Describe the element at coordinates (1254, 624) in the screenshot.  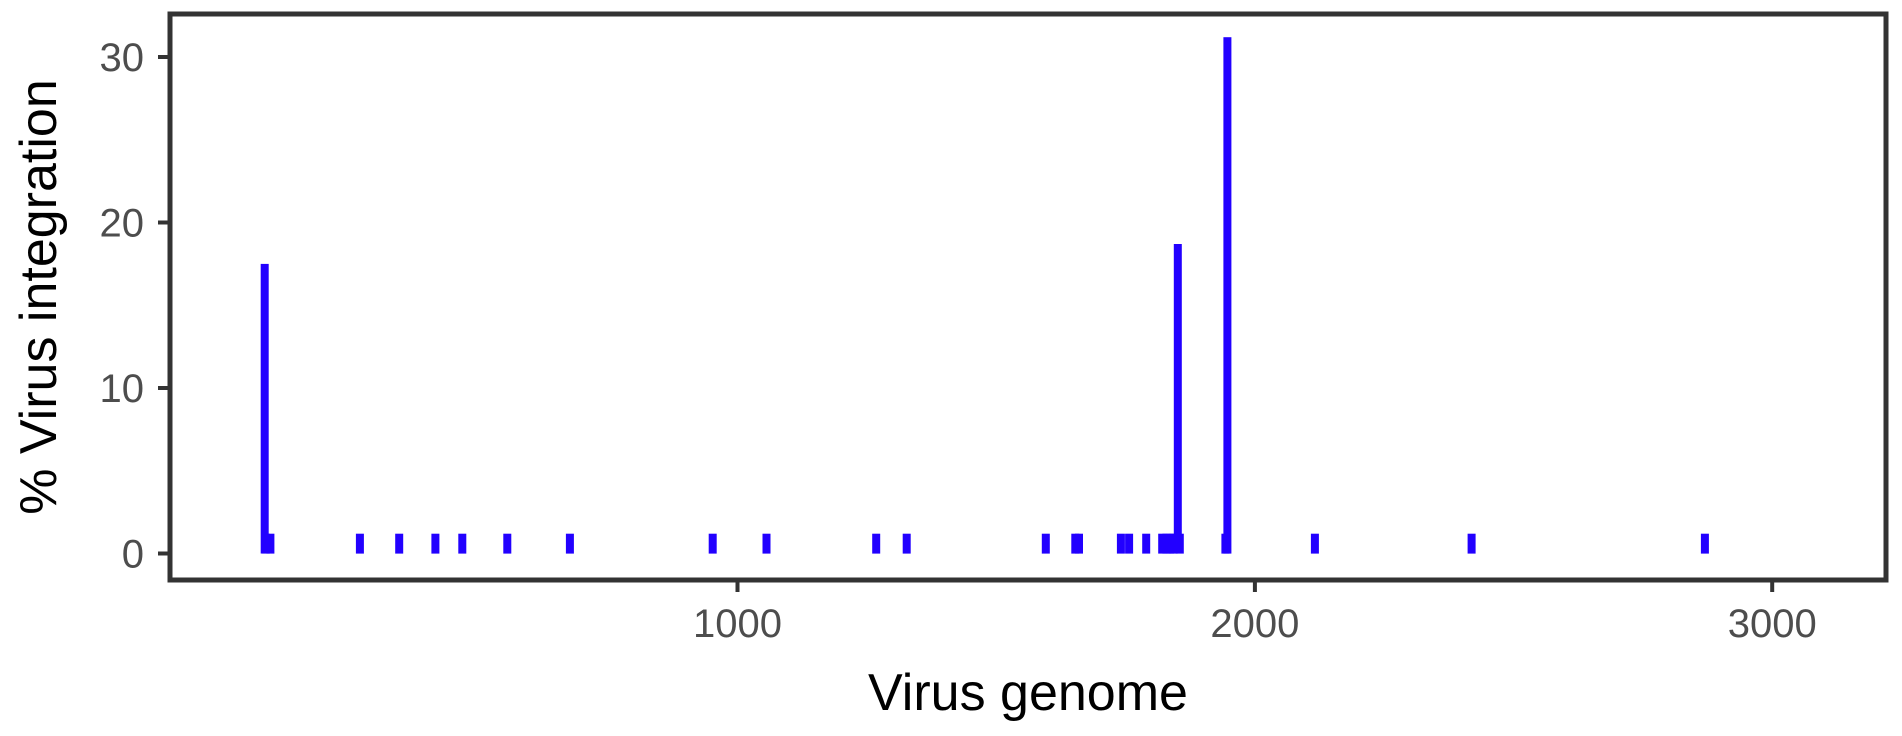
I see `x-tick-label: 2000` at that location.